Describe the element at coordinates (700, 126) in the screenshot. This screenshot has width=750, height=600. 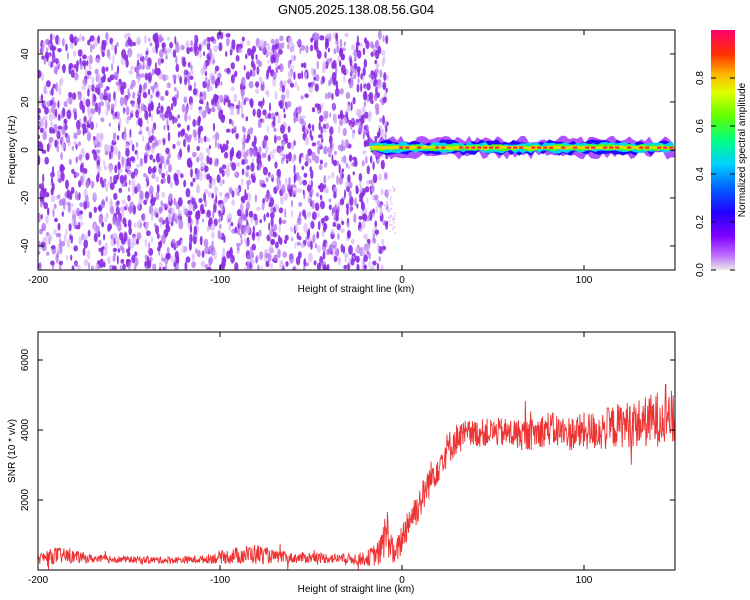
I see `colorbar-tick-label: 0.6` at that location.